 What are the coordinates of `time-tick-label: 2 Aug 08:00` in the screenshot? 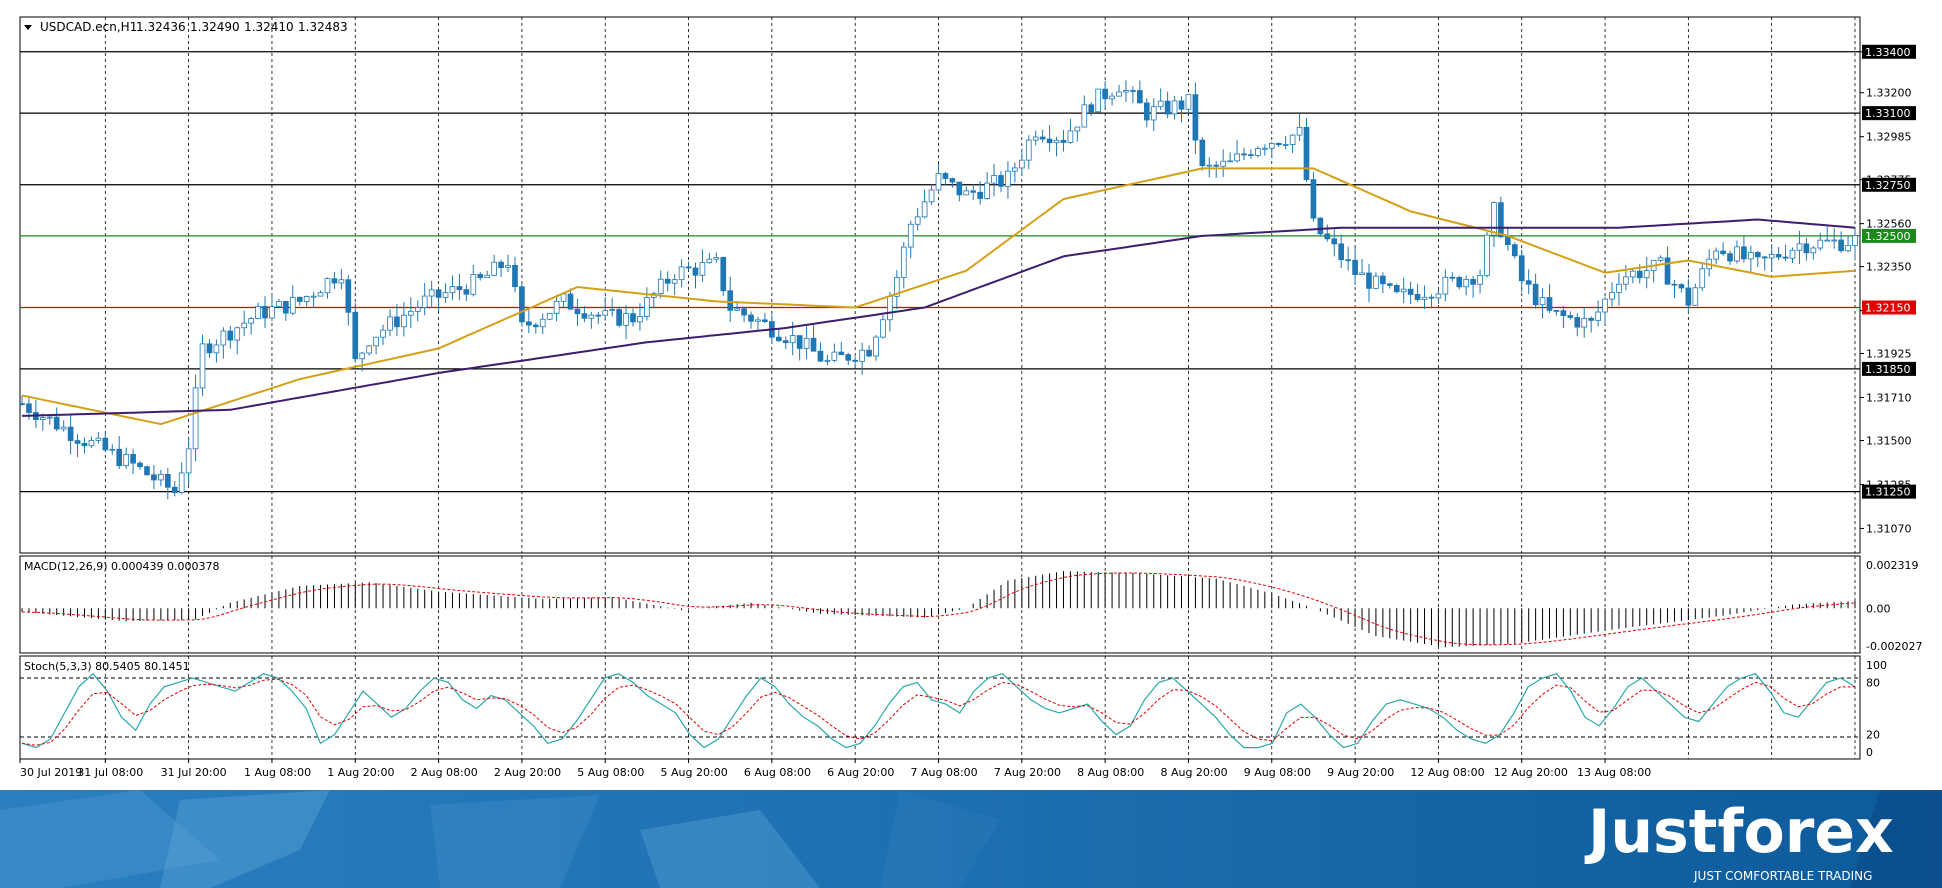 It's located at (444, 772).